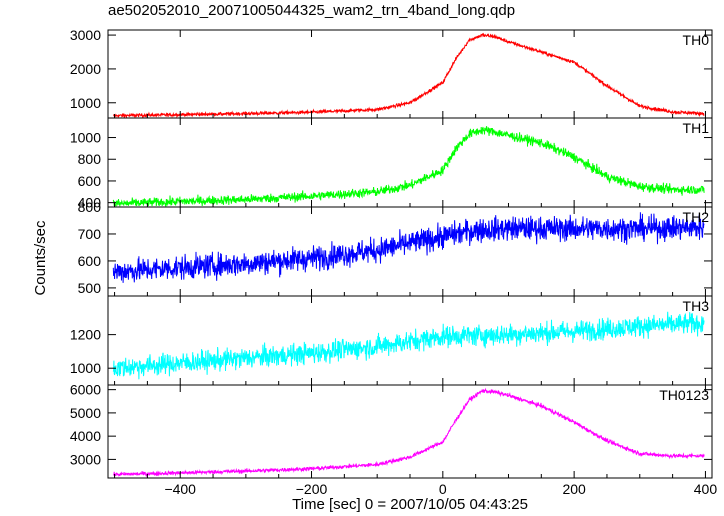 Image resolution: width=724 pixels, height=516 pixels. Describe the element at coordinates (696, 306) in the screenshot. I see `panel-label-th3: TH3` at that location.